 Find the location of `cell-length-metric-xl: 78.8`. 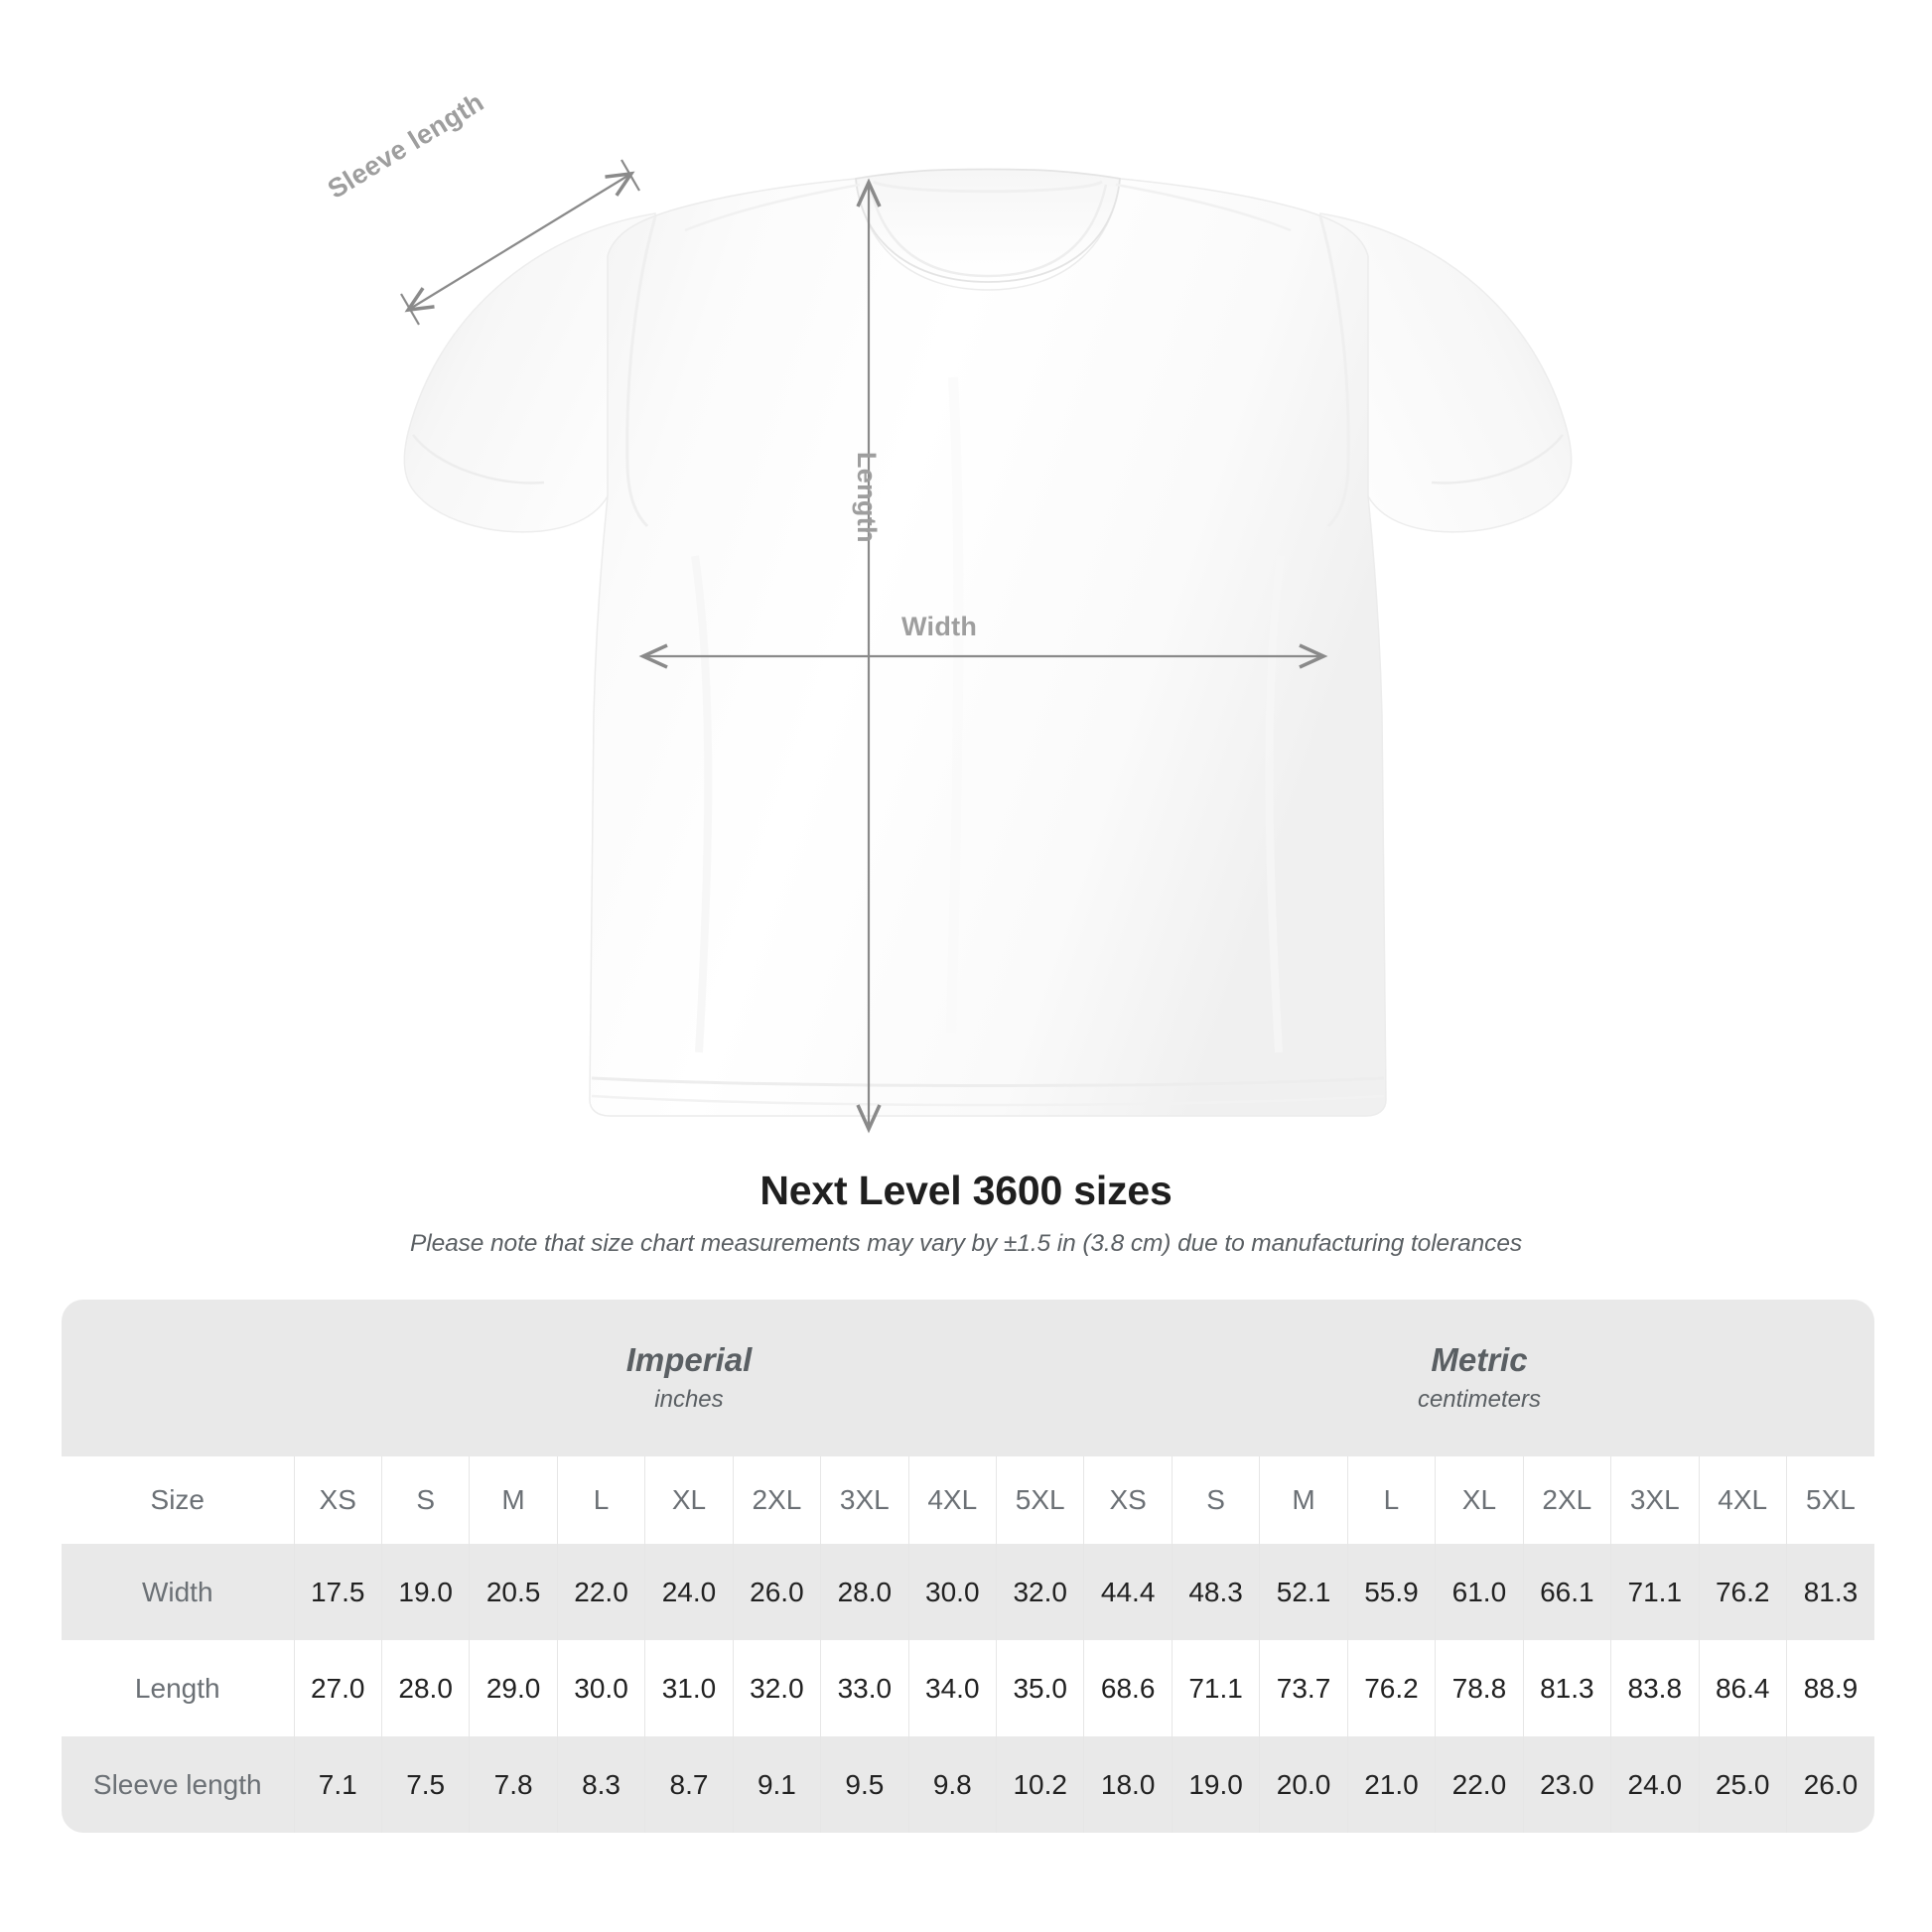

cell-length-metric-xl: 78.8 is located at coordinates (1480, 1688).